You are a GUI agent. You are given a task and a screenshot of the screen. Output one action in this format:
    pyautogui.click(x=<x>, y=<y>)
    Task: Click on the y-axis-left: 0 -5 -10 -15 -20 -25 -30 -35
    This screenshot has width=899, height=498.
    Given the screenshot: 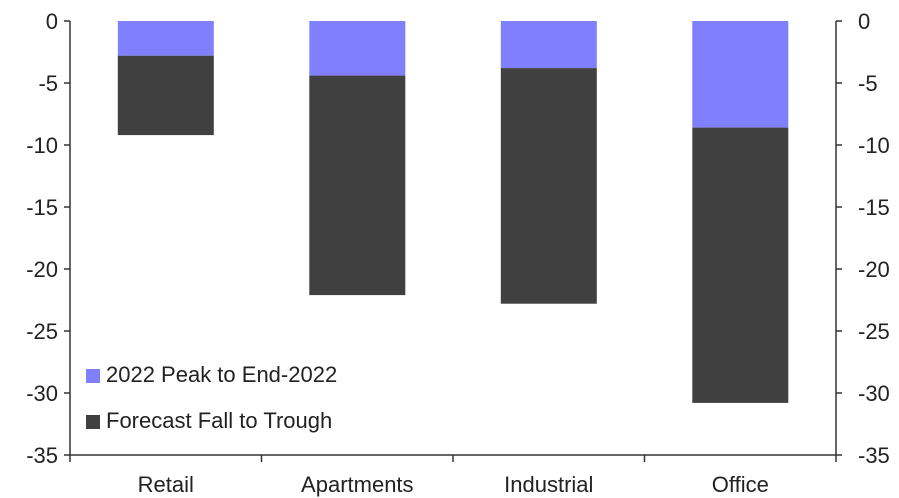 What is the action you would take?
    pyautogui.click(x=48, y=238)
    